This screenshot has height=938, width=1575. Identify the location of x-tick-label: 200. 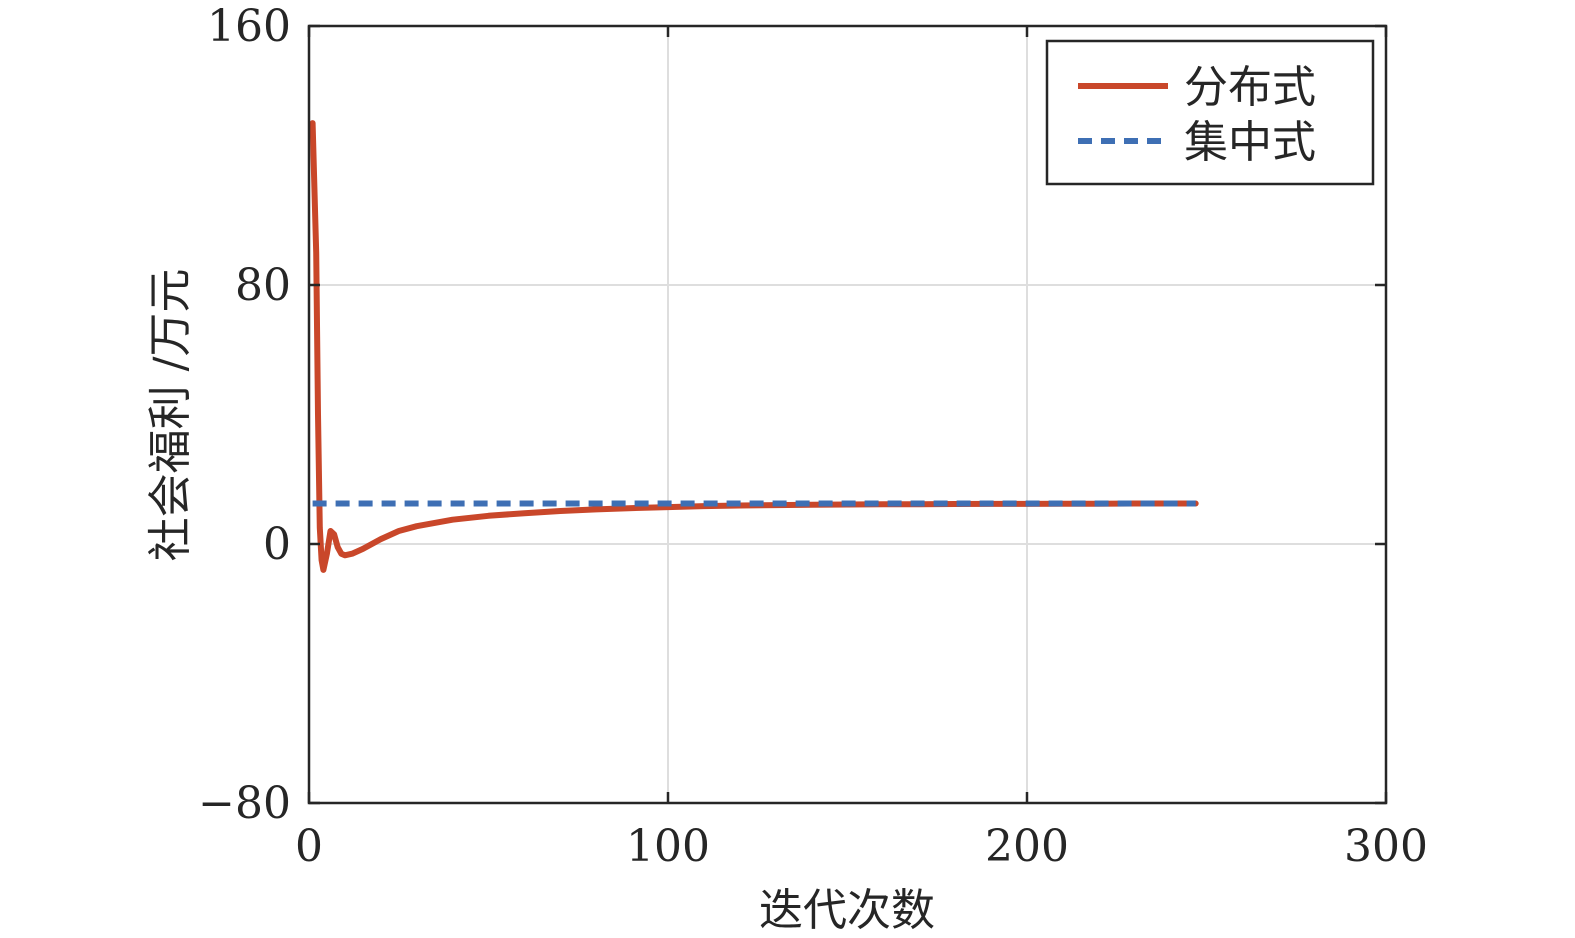
(1027, 846).